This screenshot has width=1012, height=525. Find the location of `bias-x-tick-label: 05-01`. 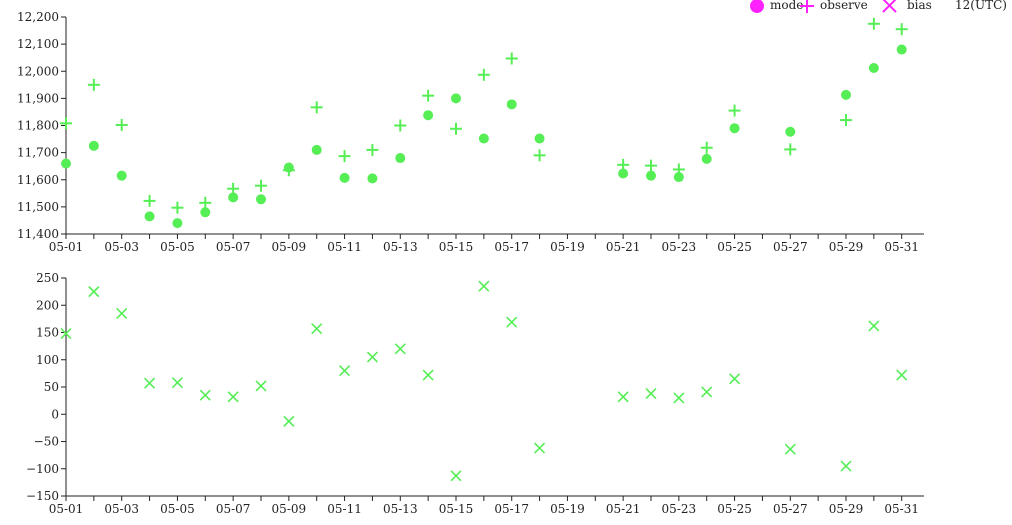

bias-x-tick-label: 05-01 is located at coordinates (66, 509).